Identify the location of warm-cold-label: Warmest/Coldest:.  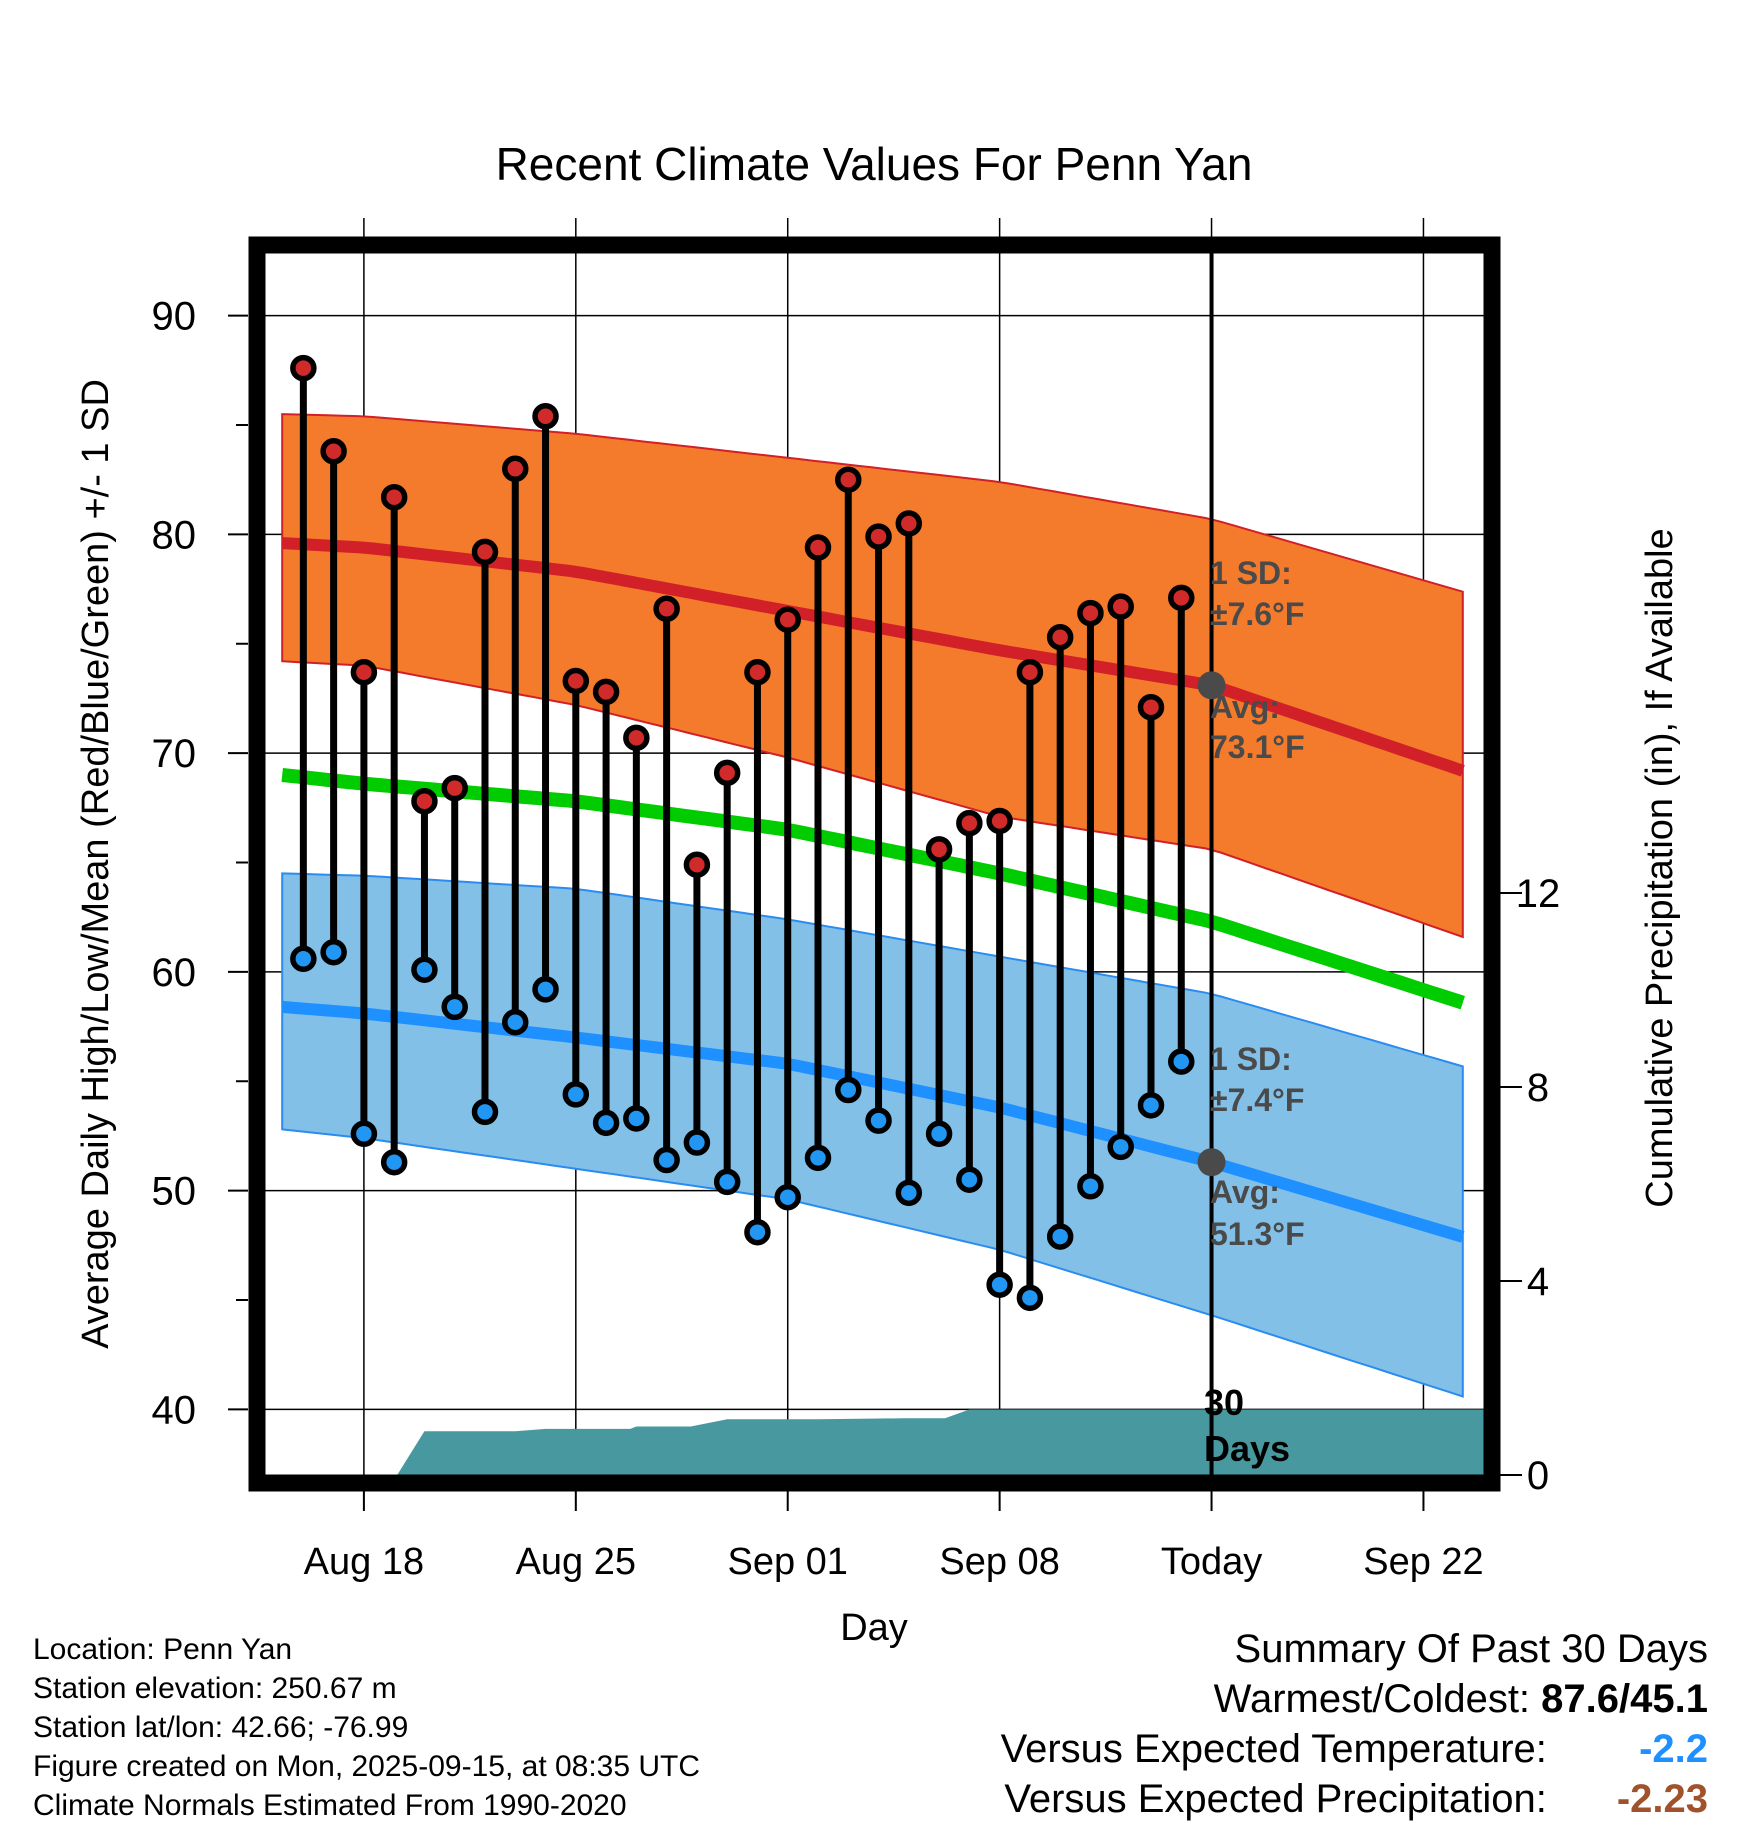
(1372, 1699).